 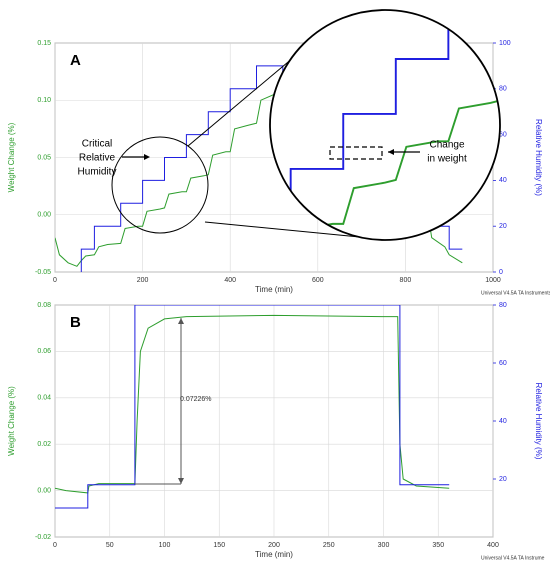 I want to click on x-tick-label: 350, so click(x=438, y=545).